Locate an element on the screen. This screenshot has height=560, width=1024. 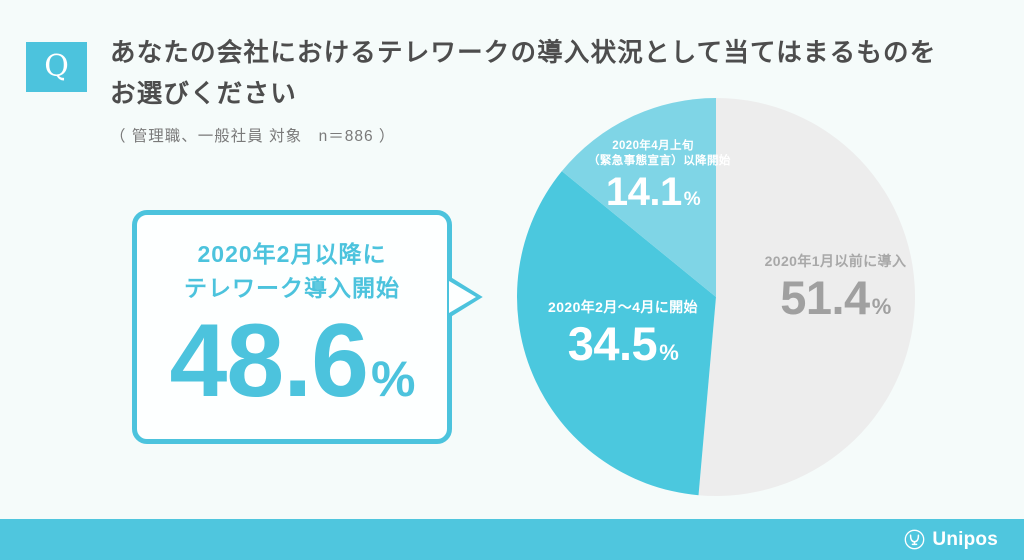
pie-label-slice-1-number: 51.4 is located at coordinates (825, 297).